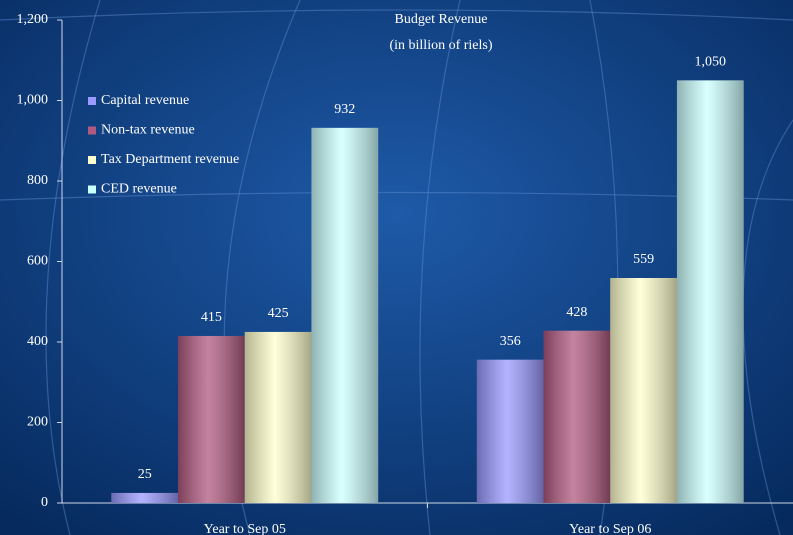  I want to click on chart-subtitle: (in billion of riels), so click(440, 45).